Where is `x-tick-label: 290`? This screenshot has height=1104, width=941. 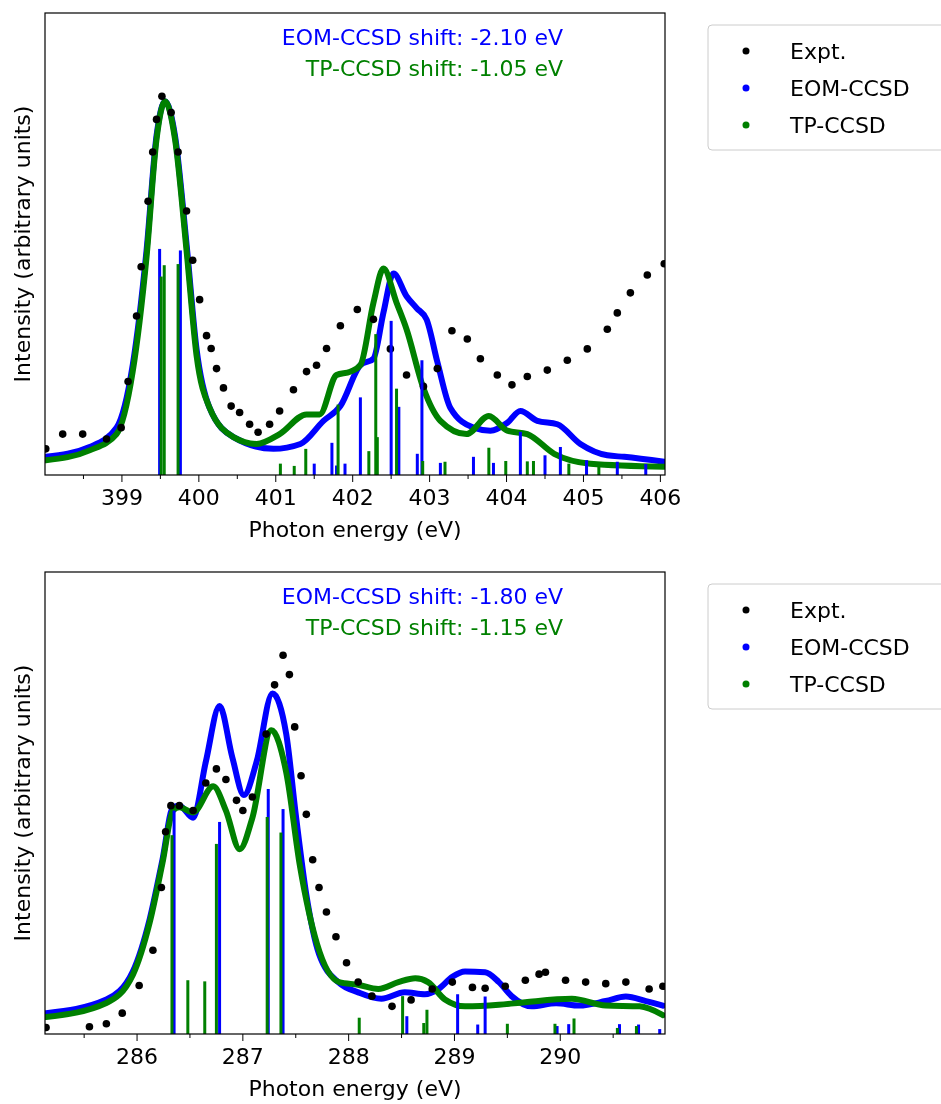 x-tick-label: 290 is located at coordinates (560, 1056).